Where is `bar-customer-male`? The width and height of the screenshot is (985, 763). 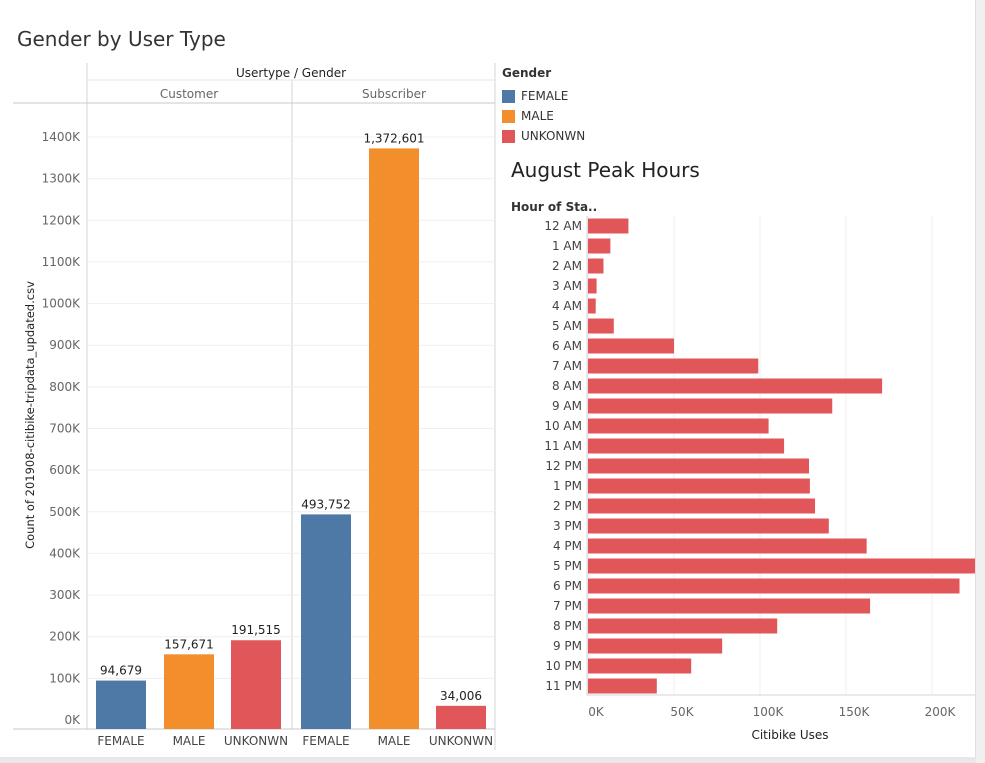 bar-customer-male is located at coordinates (189, 691).